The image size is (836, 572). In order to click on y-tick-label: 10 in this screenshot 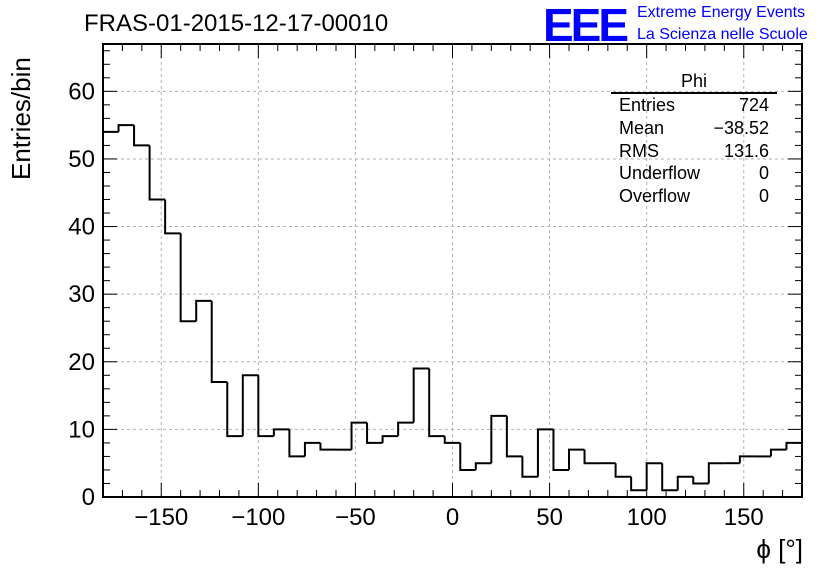, I will do `click(81, 429)`.